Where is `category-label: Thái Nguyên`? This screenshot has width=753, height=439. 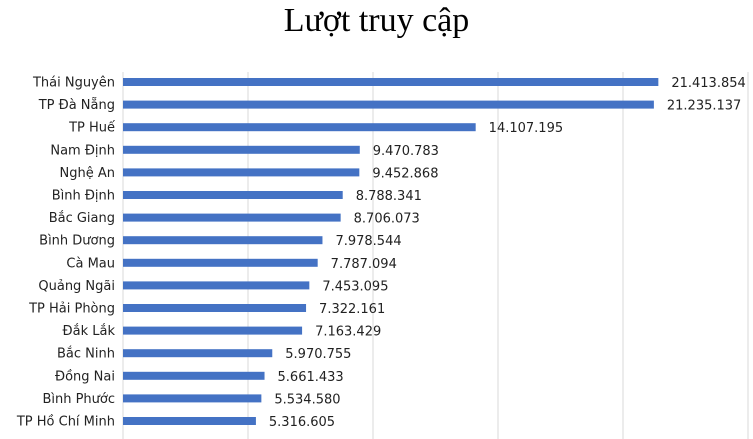
category-label: Thái Nguyên is located at coordinates (73, 83).